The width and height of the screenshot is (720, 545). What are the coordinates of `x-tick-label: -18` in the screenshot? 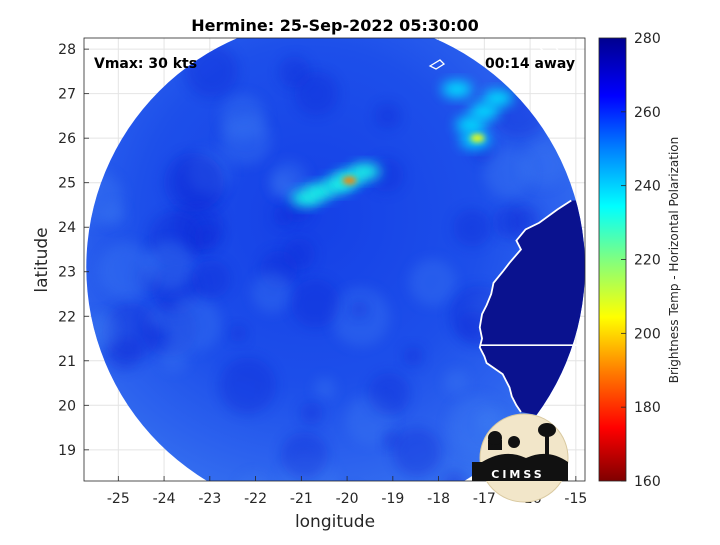 It's located at (438, 499).